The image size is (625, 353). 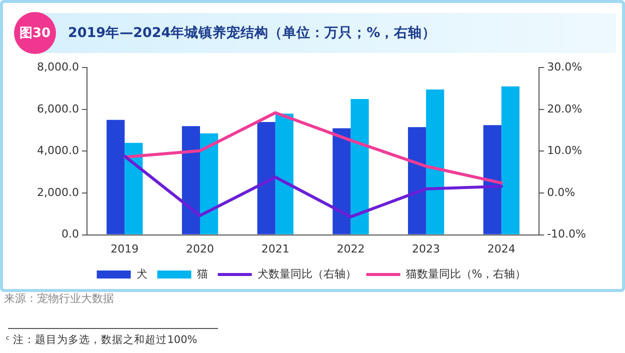 I want to click on y-tick-label: 0.0, so click(x=70, y=234).